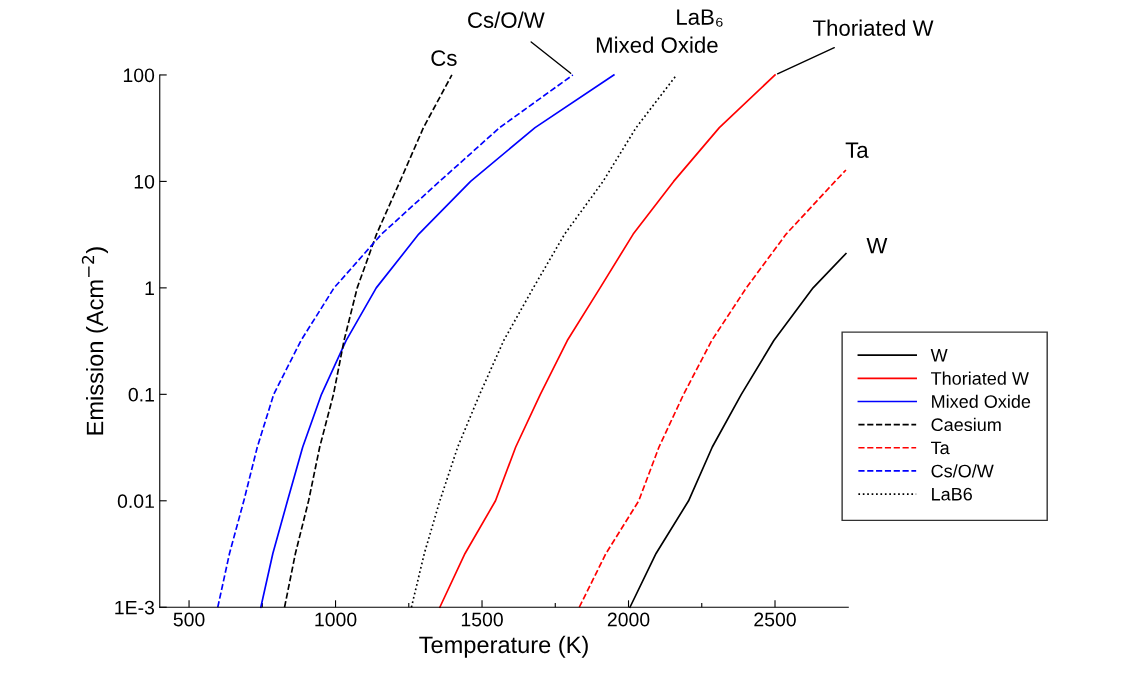 The height and width of the screenshot is (694, 1125). I want to click on x-tick-label: 2500, so click(775, 619).